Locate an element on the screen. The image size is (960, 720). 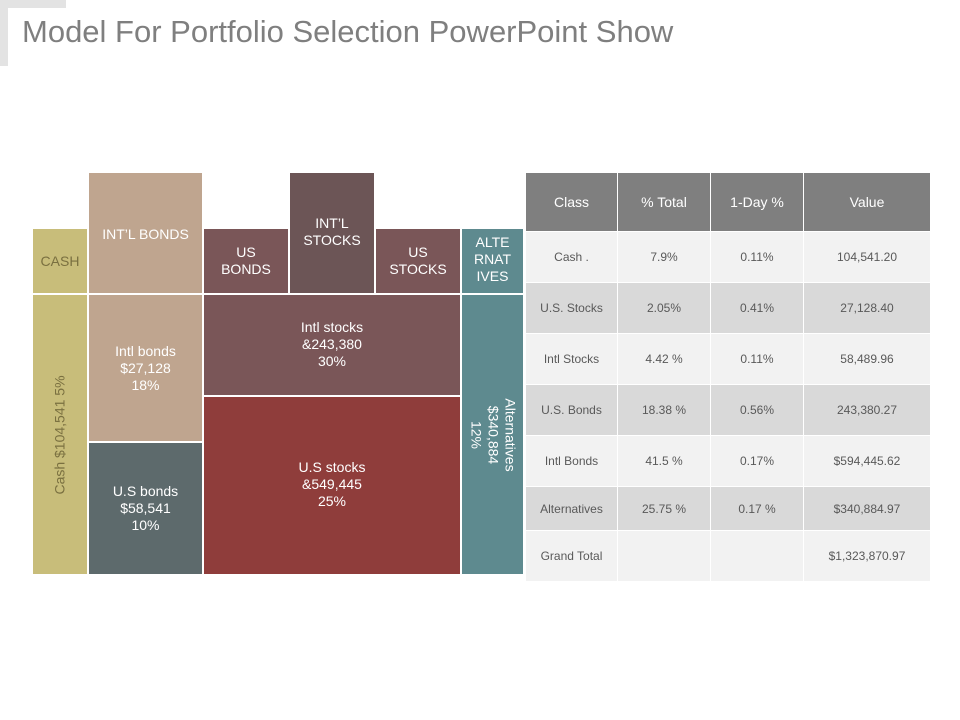
alternatives-value-block: Alternatives $340,884 12% is located at coordinates (492, 434).